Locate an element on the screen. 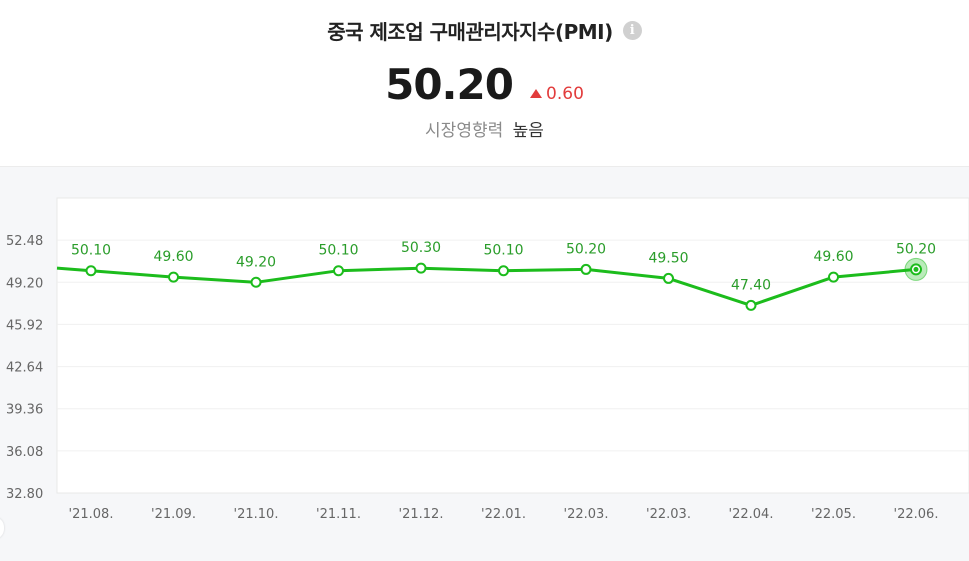 The width and height of the screenshot is (969, 561). change-value: 0.60 is located at coordinates (565, 94).